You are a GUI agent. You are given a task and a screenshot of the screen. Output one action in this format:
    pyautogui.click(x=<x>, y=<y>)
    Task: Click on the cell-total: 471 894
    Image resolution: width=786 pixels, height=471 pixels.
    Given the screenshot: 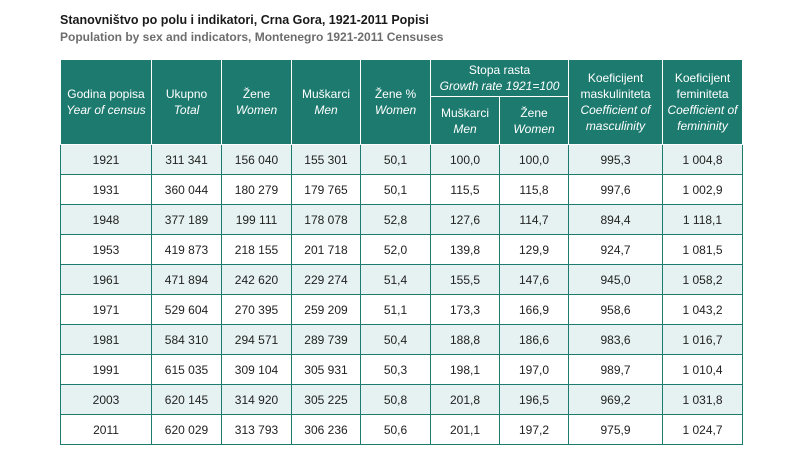 What is the action you would take?
    pyautogui.click(x=186, y=279)
    